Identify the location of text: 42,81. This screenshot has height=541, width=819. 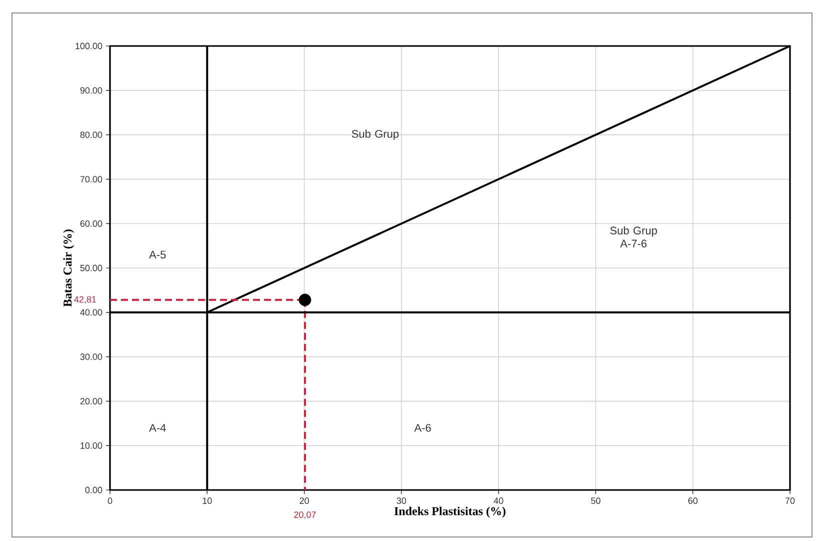
(85, 300).